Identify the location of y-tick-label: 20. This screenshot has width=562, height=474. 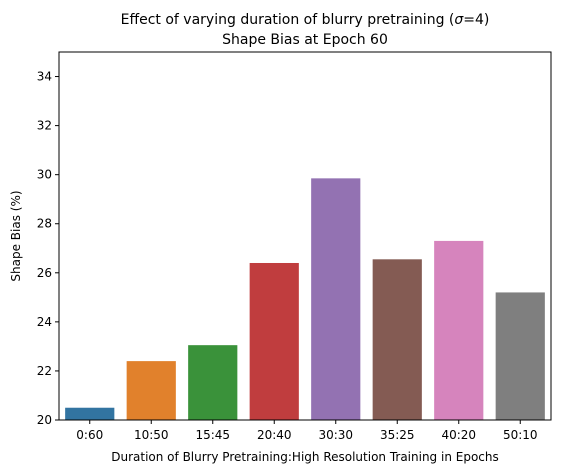
(44, 420).